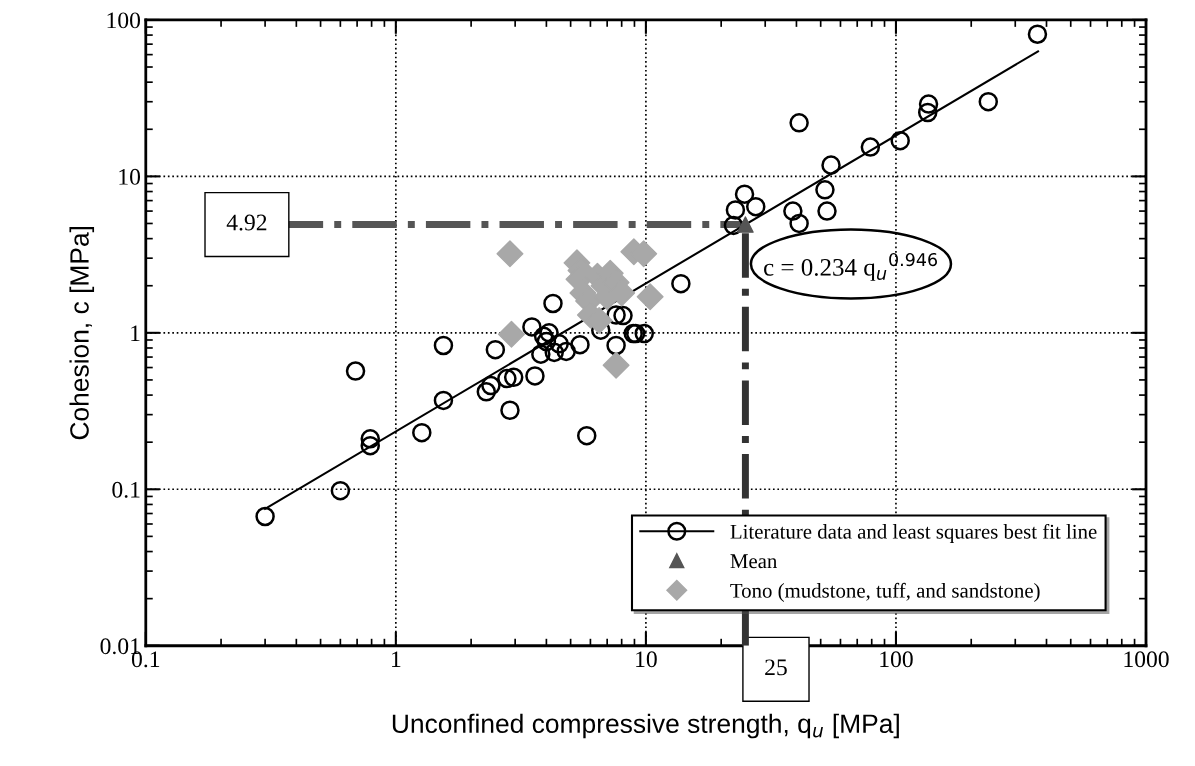 The width and height of the screenshot is (1195, 766). I want to click on legend-label: Literature data and least squares best fit line, so click(913, 533).